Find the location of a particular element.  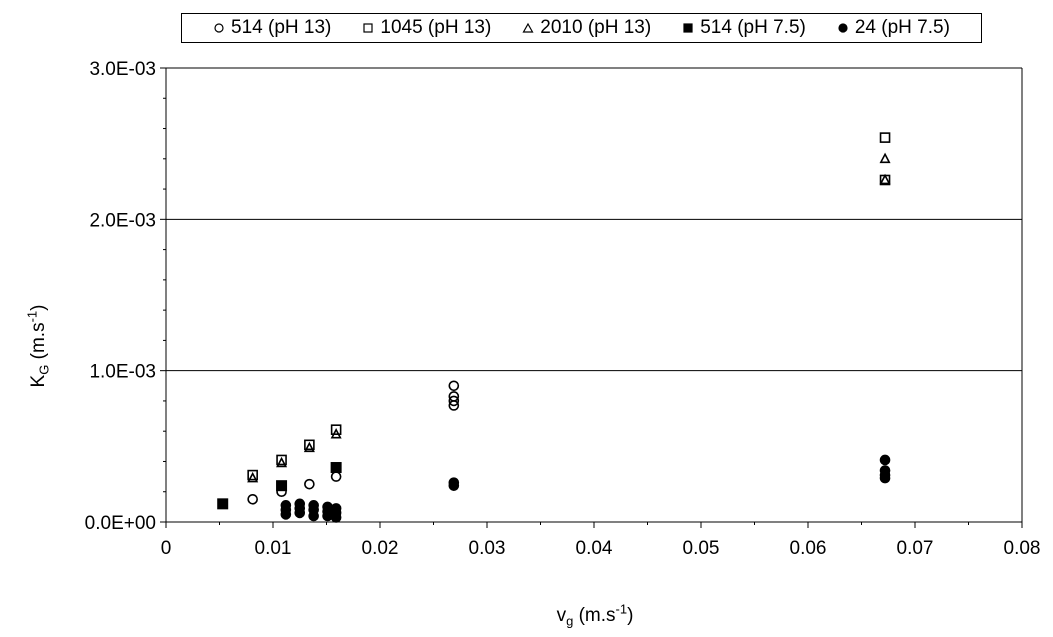

y-tick-label-1: 1.0E-03 is located at coordinates (122, 372).